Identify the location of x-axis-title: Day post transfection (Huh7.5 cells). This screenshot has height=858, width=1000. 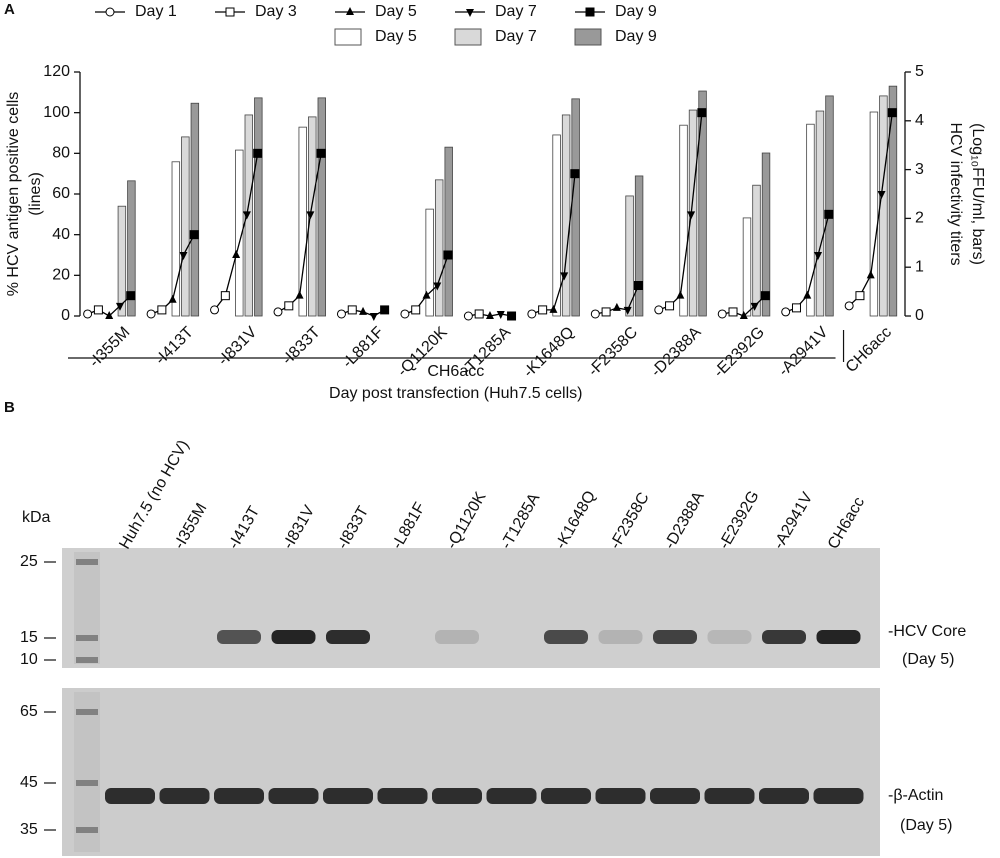
(455, 393).